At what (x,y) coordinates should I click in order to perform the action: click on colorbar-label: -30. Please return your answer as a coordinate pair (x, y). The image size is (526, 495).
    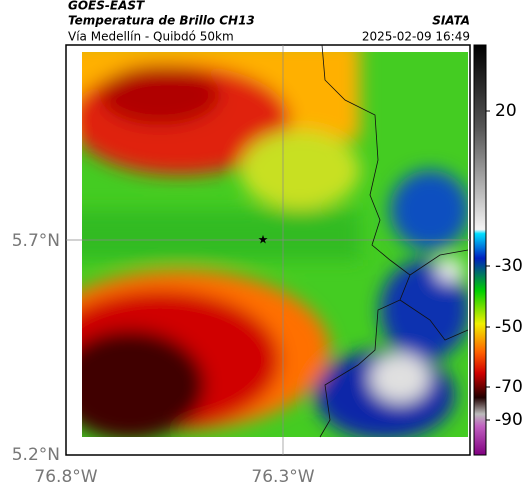
    Looking at the image, I should click on (509, 266).